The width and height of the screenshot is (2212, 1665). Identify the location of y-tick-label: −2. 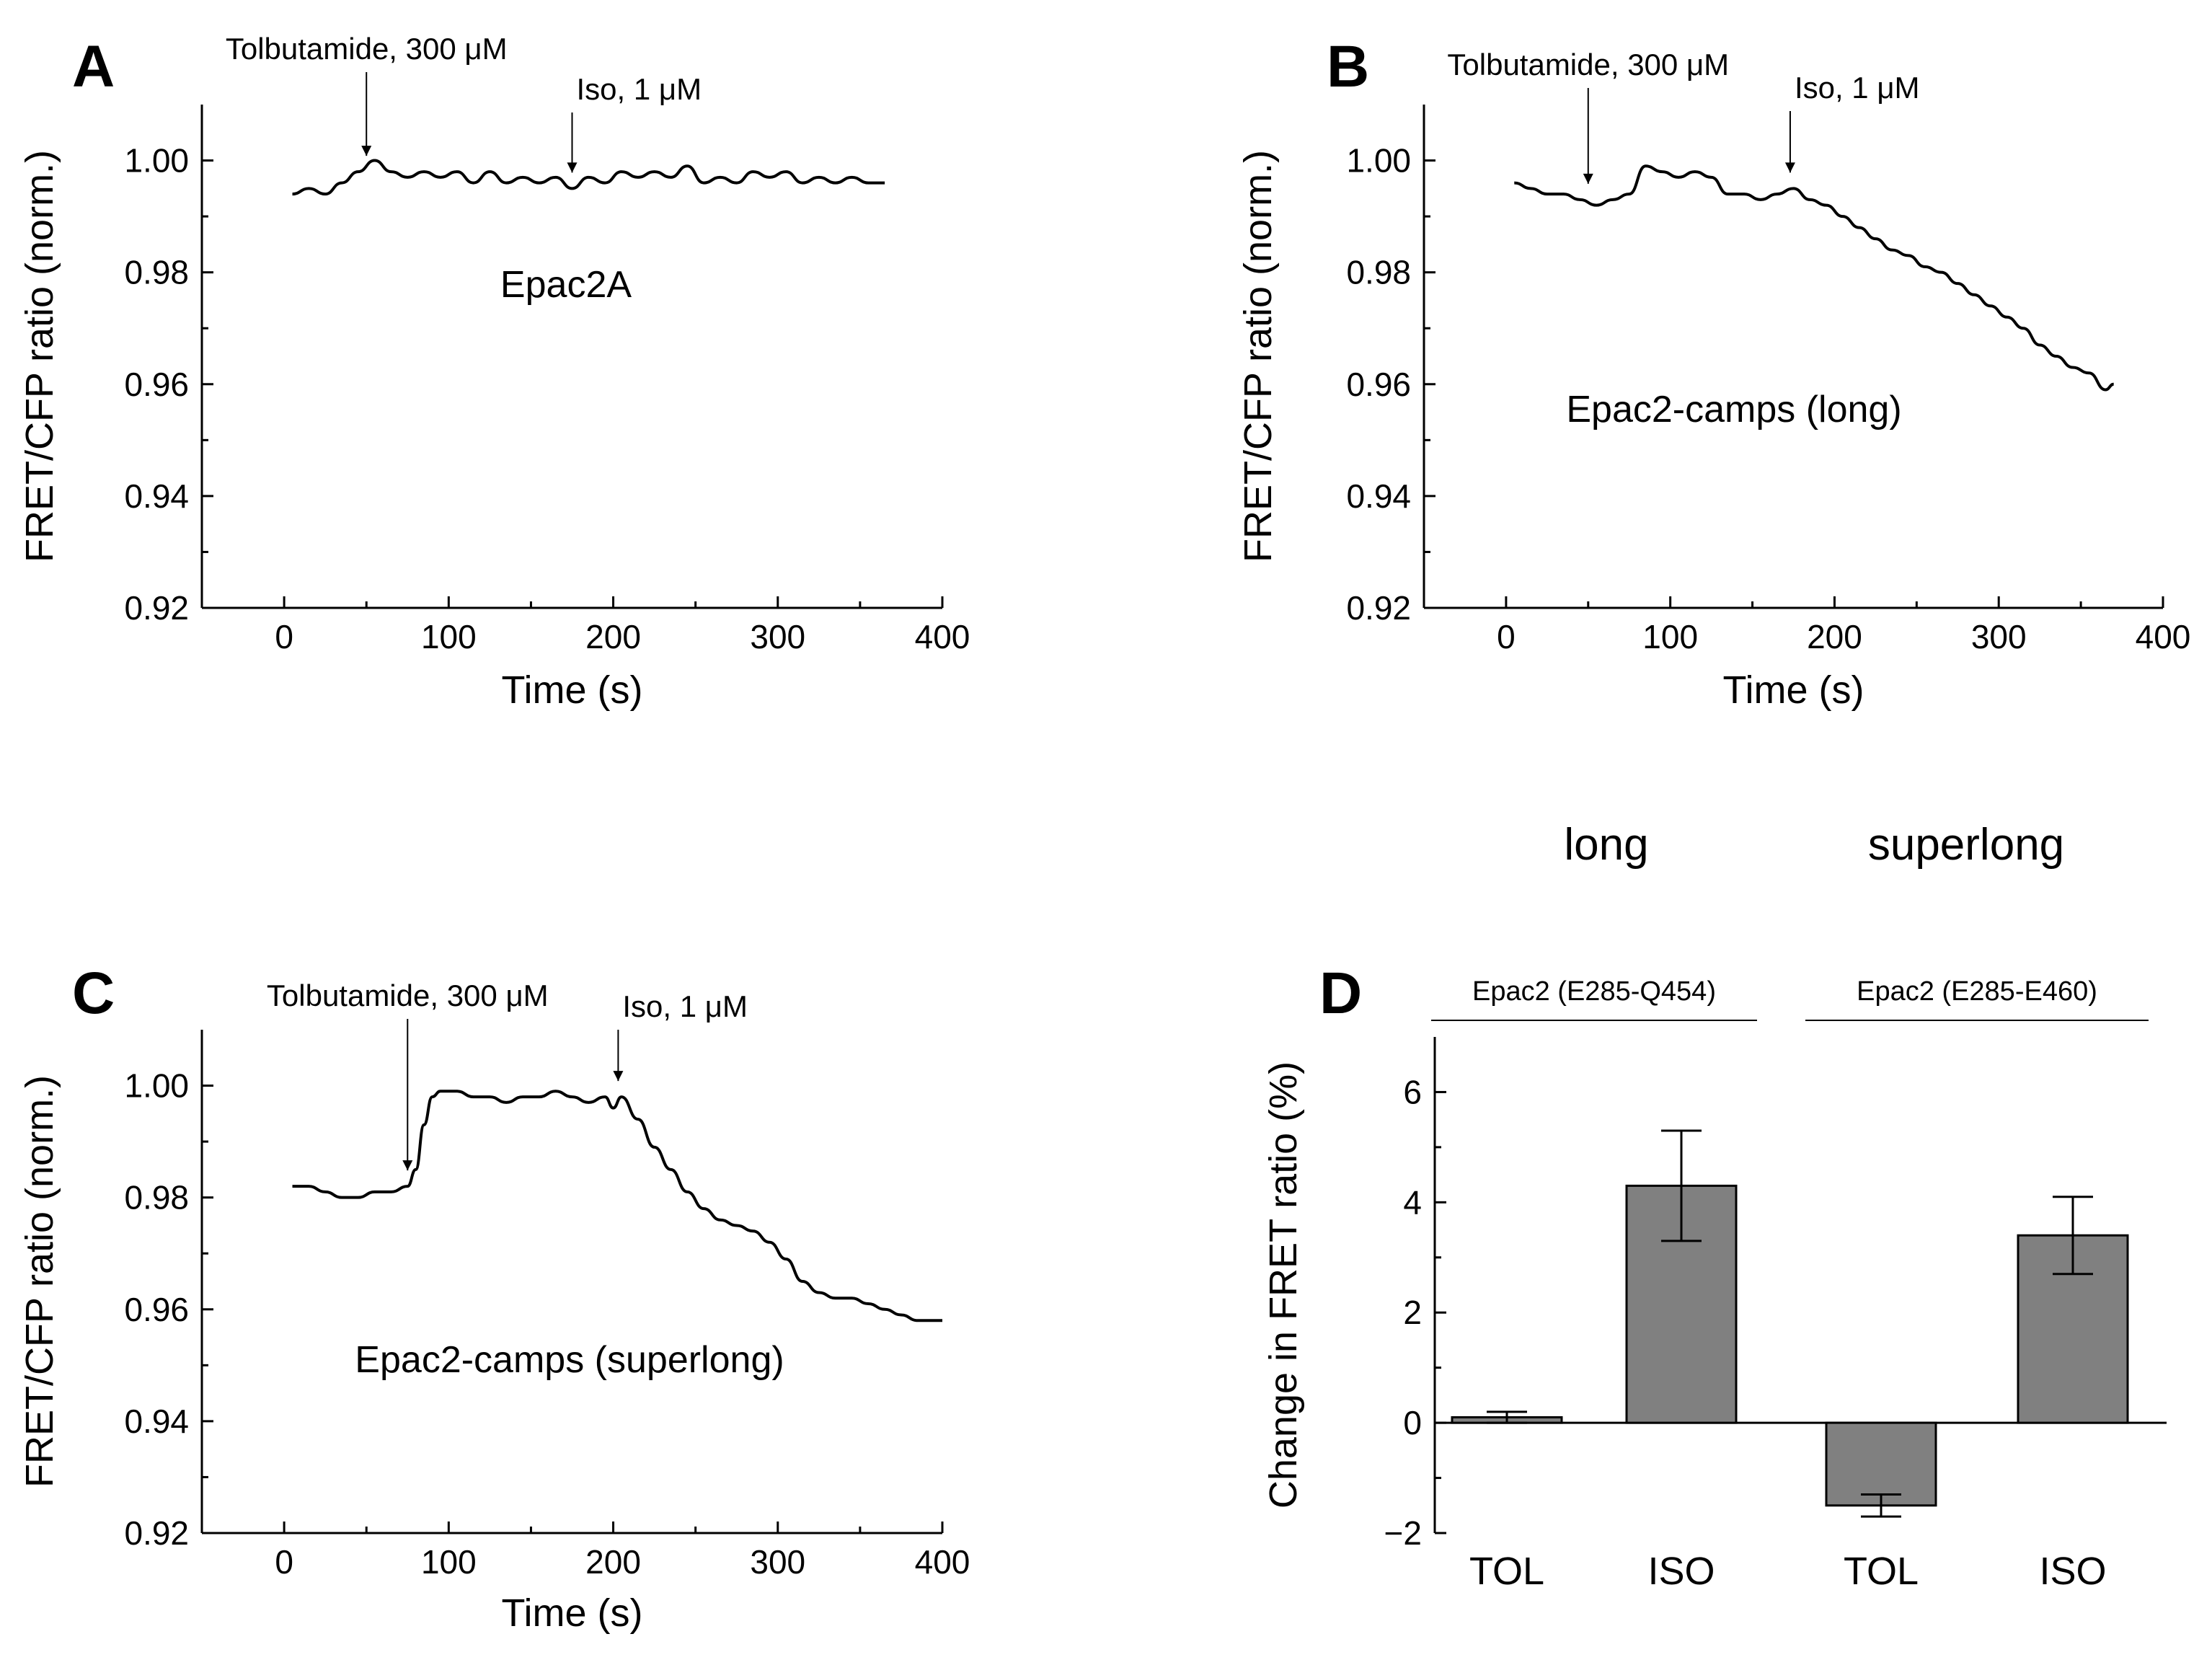
(1403, 1533).